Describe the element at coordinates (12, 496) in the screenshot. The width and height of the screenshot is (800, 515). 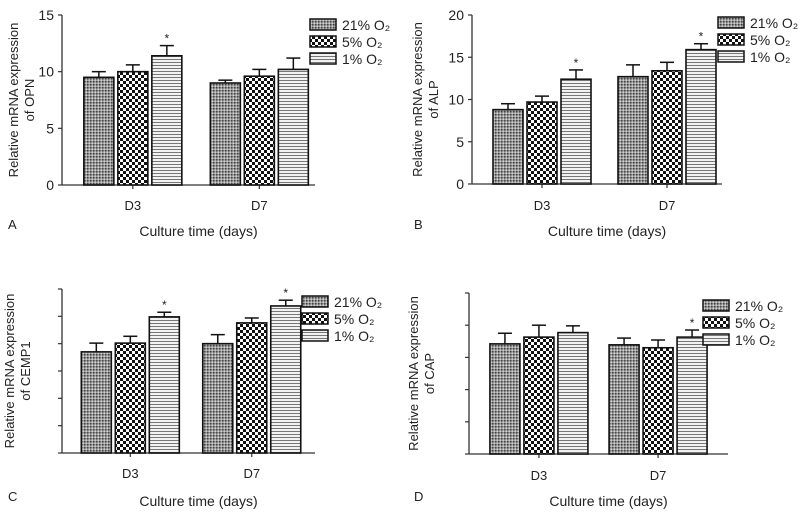
I see `panel-letter: C` at that location.